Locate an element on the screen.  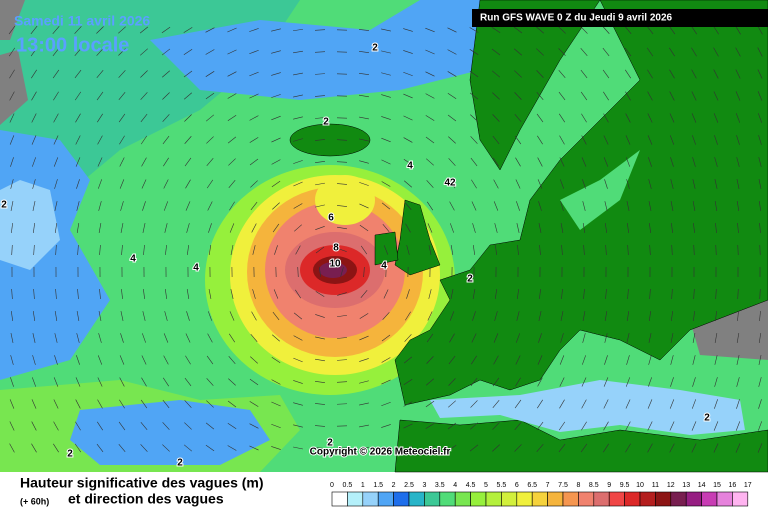
contour-label: 2 is located at coordinates (375, 48).